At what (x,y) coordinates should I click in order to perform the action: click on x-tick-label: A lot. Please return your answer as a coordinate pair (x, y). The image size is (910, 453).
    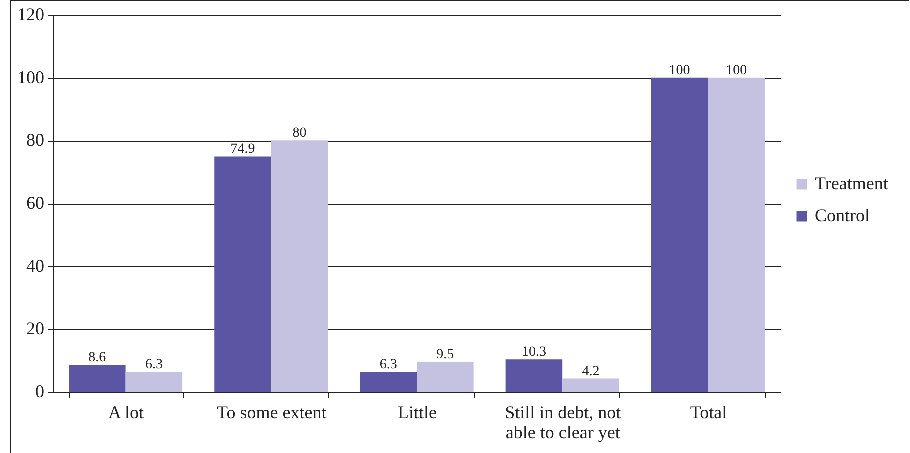
    Looking at the image, I should click on (126, 412).